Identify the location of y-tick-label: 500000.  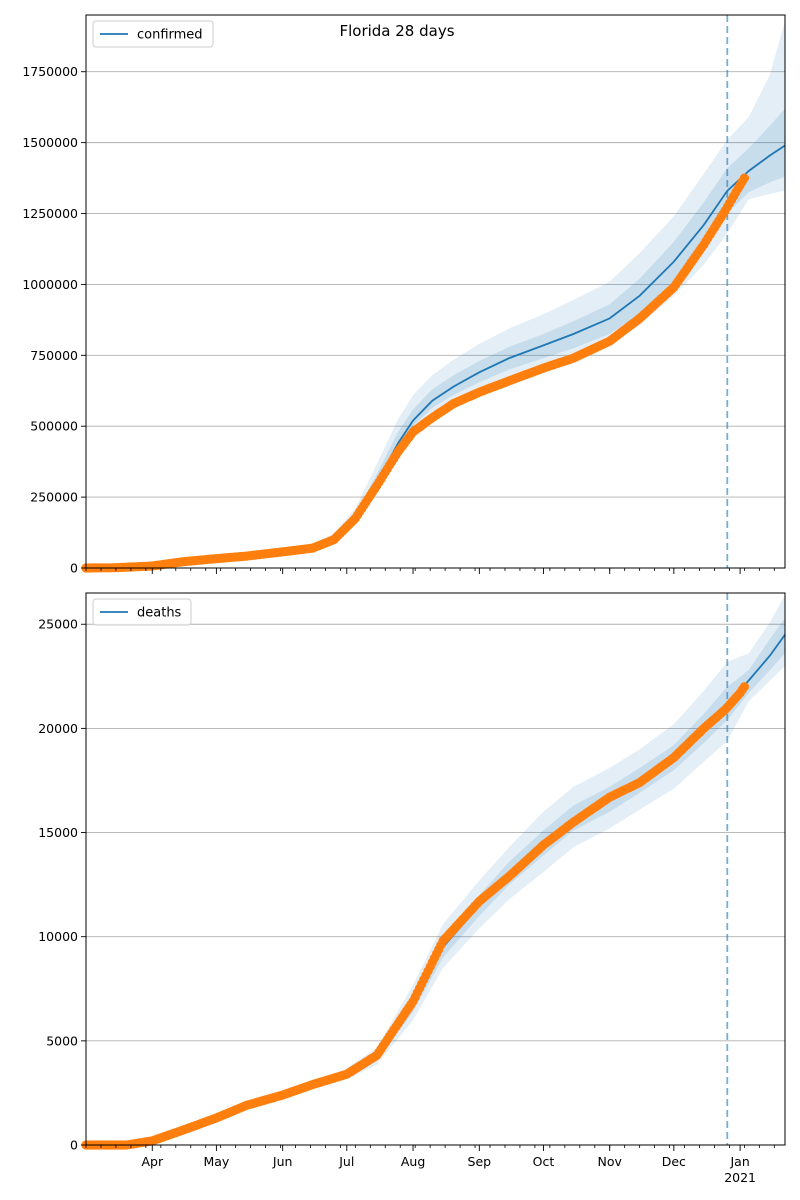
(54, 426).